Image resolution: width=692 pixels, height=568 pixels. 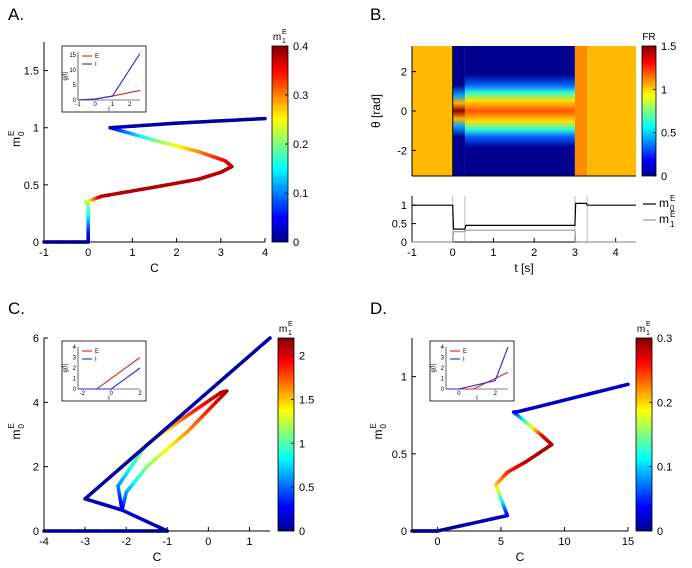 I want to click on panel-c-colorbar-tick-label: 1.5, so click(x=306, y=400).